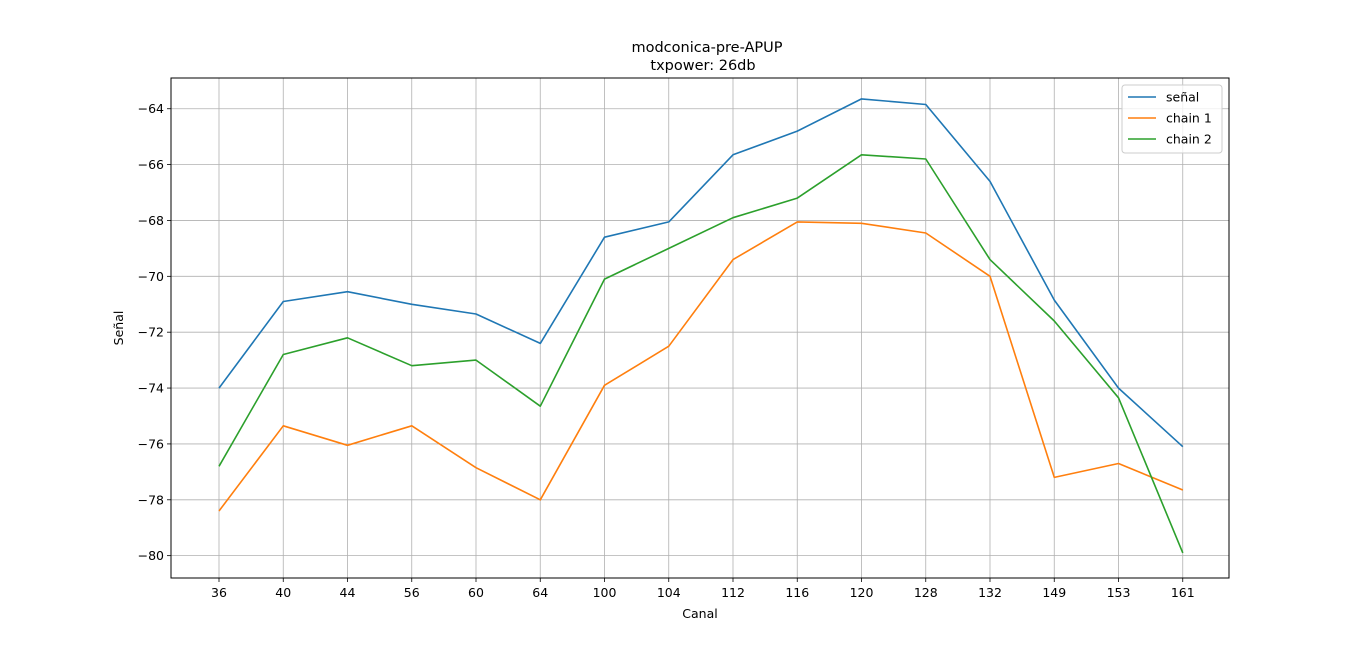  I want to click on x-tick-label: 128, so click(926, 592).